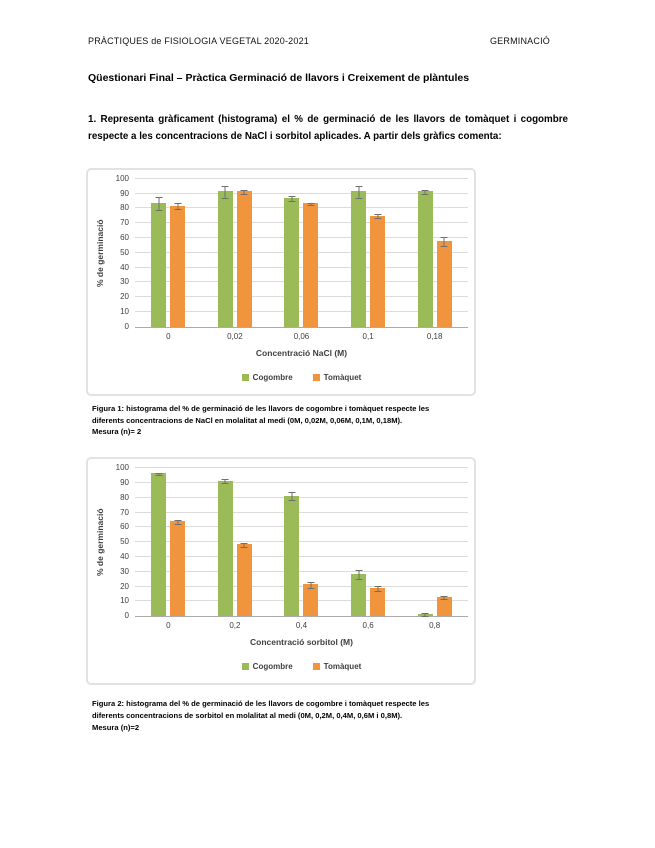 The image size is (655, 848). I want to click on y-tick-label: 10, so click(124, 601).